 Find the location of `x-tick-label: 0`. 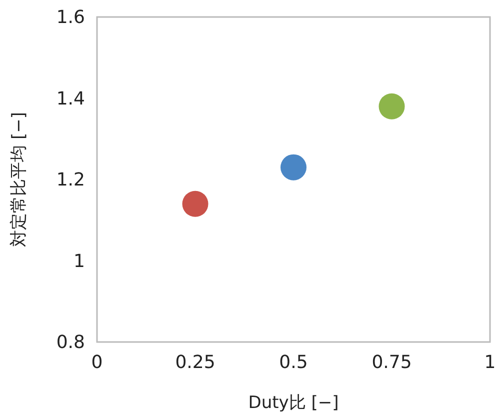

x-tick-label: 0 is located at coordinates (97, 362).